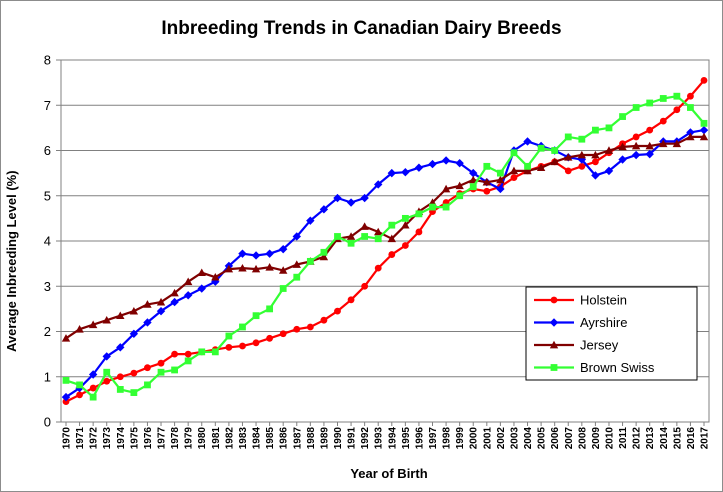 This screenshot has height=492, width=723. Describe the element at coordinates (603, 322) in the screenshot. I see `legend-label-ayrshire: Ayrshire` at that location.